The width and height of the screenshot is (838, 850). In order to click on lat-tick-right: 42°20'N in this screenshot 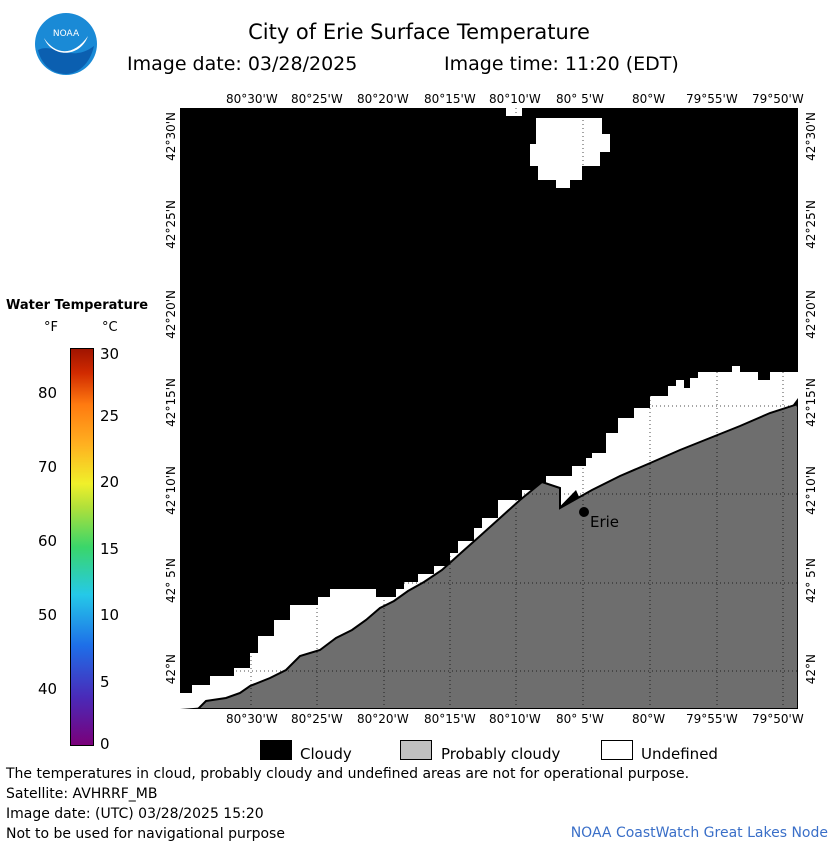, I will do `click(811, 314)`.